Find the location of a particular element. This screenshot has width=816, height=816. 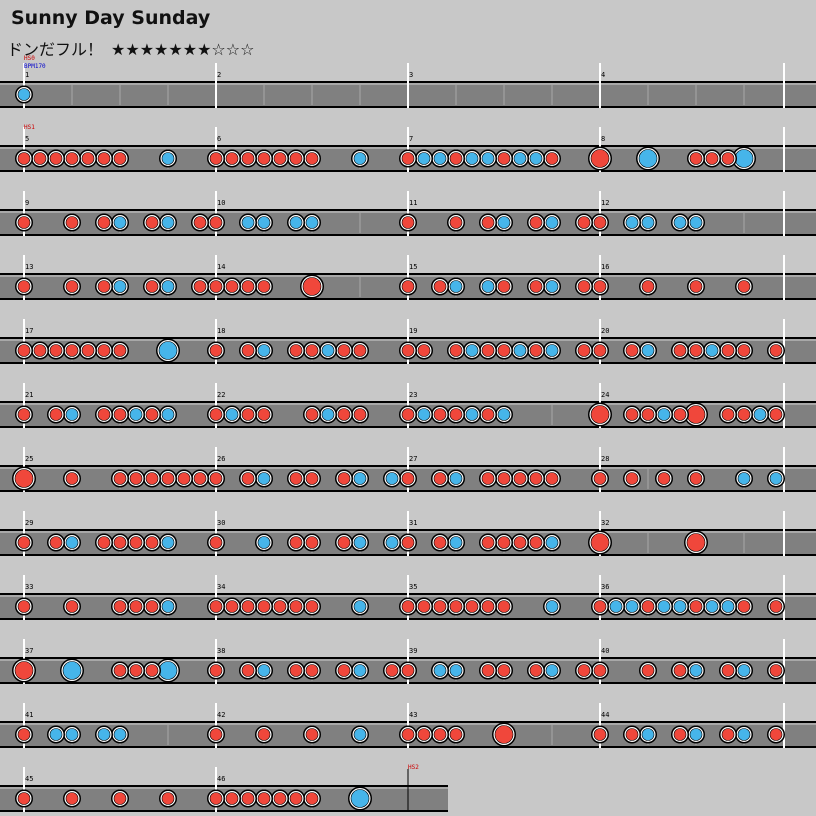

measure-number: 17 is located at coordinates (29, 331).